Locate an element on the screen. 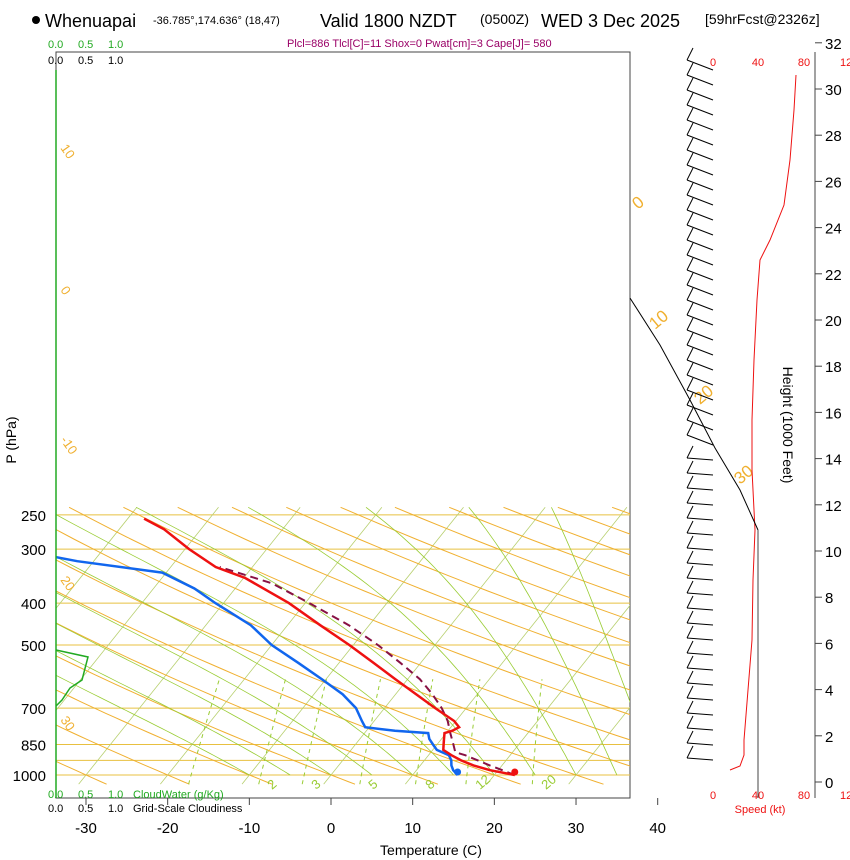 The image size is (850, 860). x-tick-label-10: 10 is located at coordinates (412, 828).